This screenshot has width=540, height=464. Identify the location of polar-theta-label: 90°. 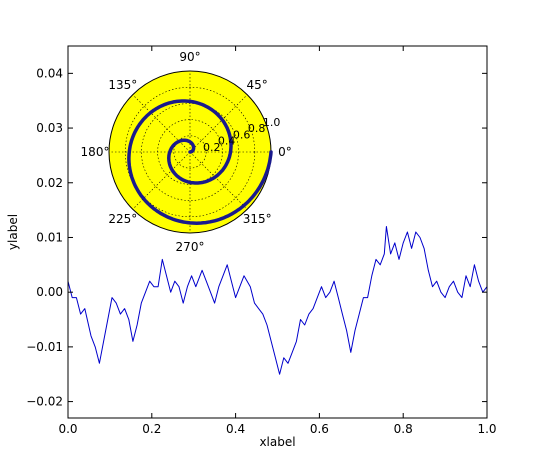
(189, 57).